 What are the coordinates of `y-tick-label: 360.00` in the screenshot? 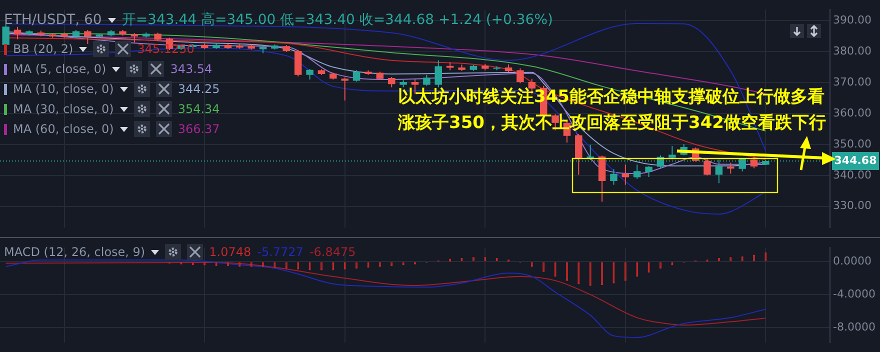 It's located at (852, 113).